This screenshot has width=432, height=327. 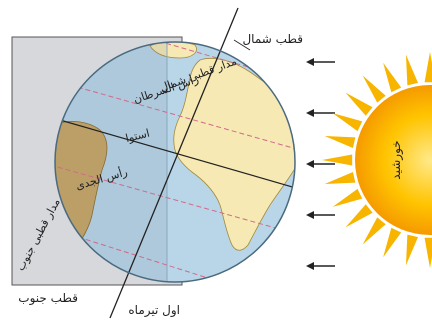 I want to click on date-caption: اول تیرماه, so click(x=154, y=310).